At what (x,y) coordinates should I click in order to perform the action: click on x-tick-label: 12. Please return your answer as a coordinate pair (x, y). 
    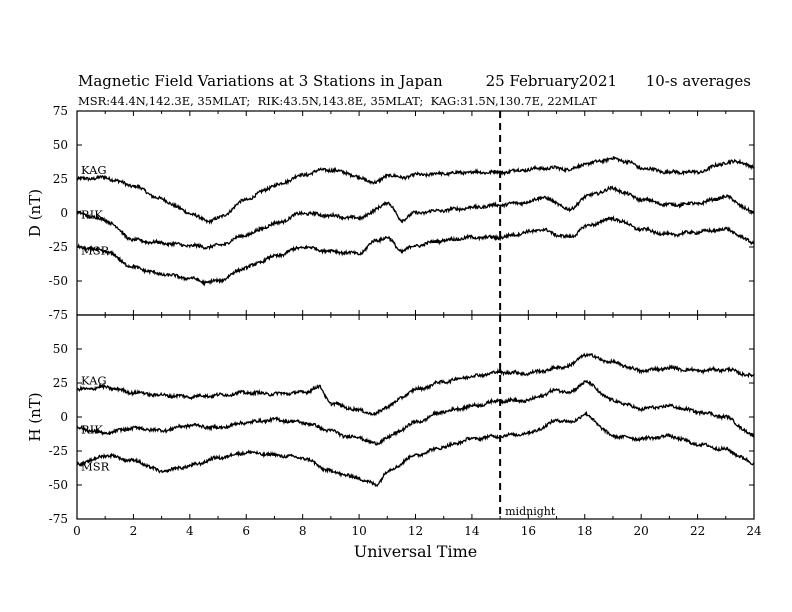
    Looking at the image, I should click on (415, 531).